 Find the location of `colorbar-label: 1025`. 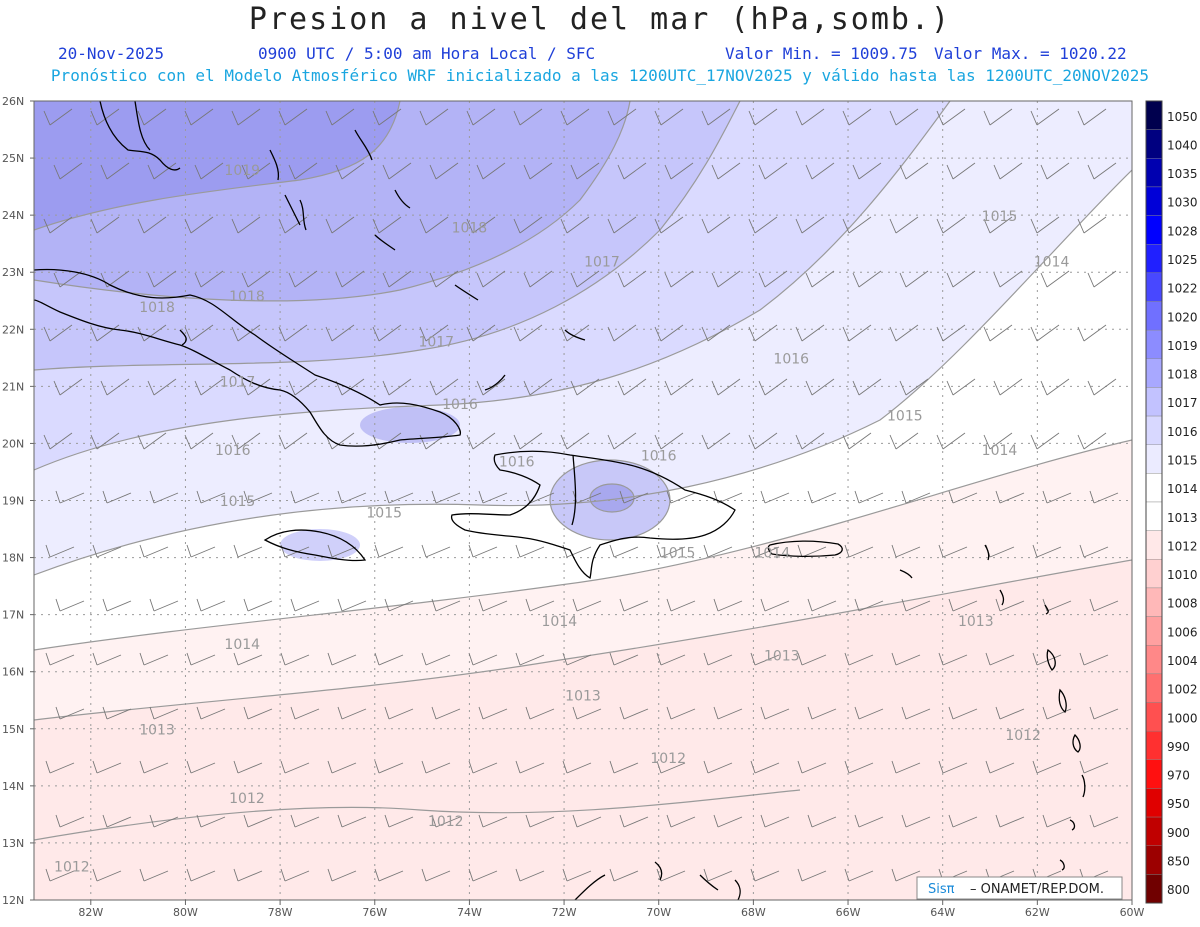

colorbar-label: 1025 is located at coordinates (1182, 260).